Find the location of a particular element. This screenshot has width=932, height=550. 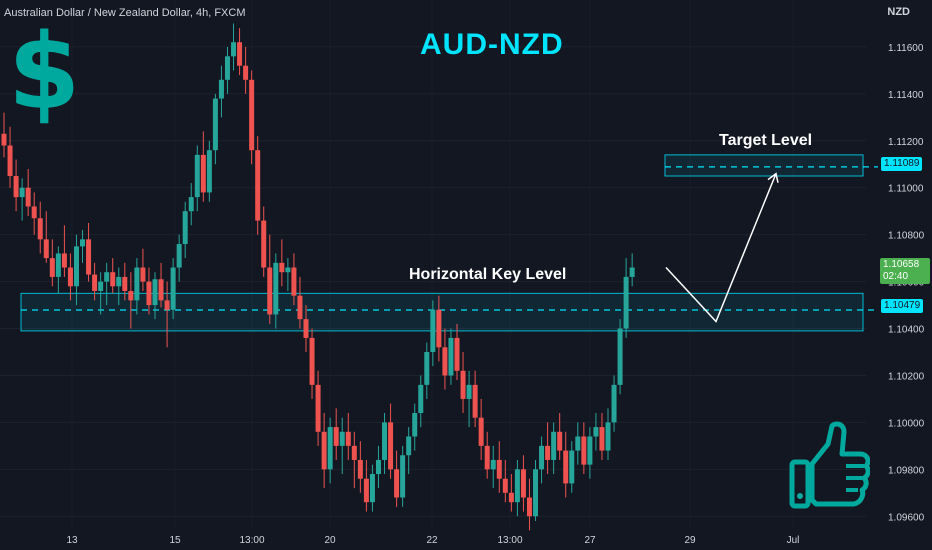

time-tick-label: 29 is located at coordinates (690, 540).